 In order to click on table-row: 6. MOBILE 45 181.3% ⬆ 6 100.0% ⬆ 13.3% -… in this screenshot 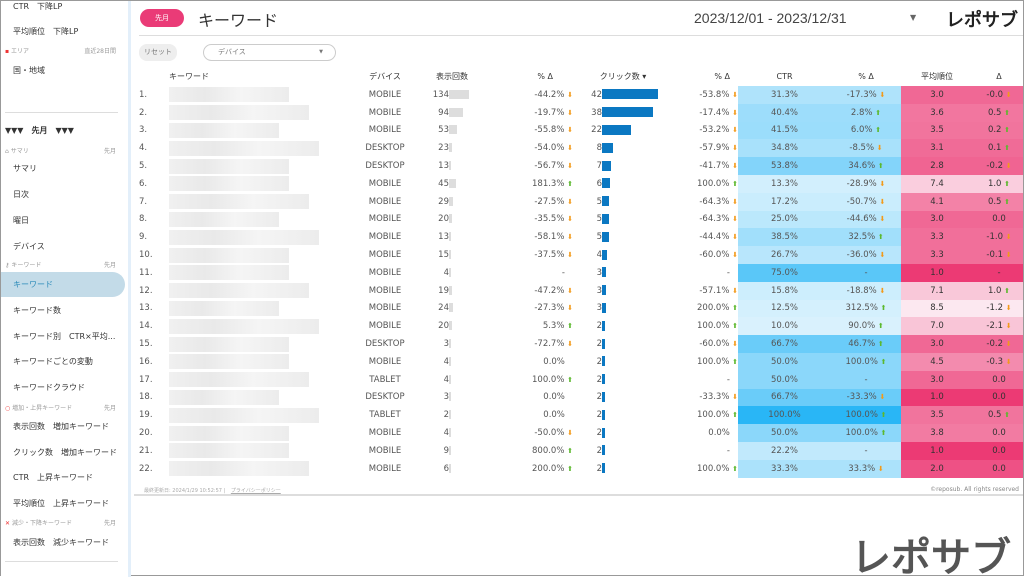, I will do `click(581, 183)`.